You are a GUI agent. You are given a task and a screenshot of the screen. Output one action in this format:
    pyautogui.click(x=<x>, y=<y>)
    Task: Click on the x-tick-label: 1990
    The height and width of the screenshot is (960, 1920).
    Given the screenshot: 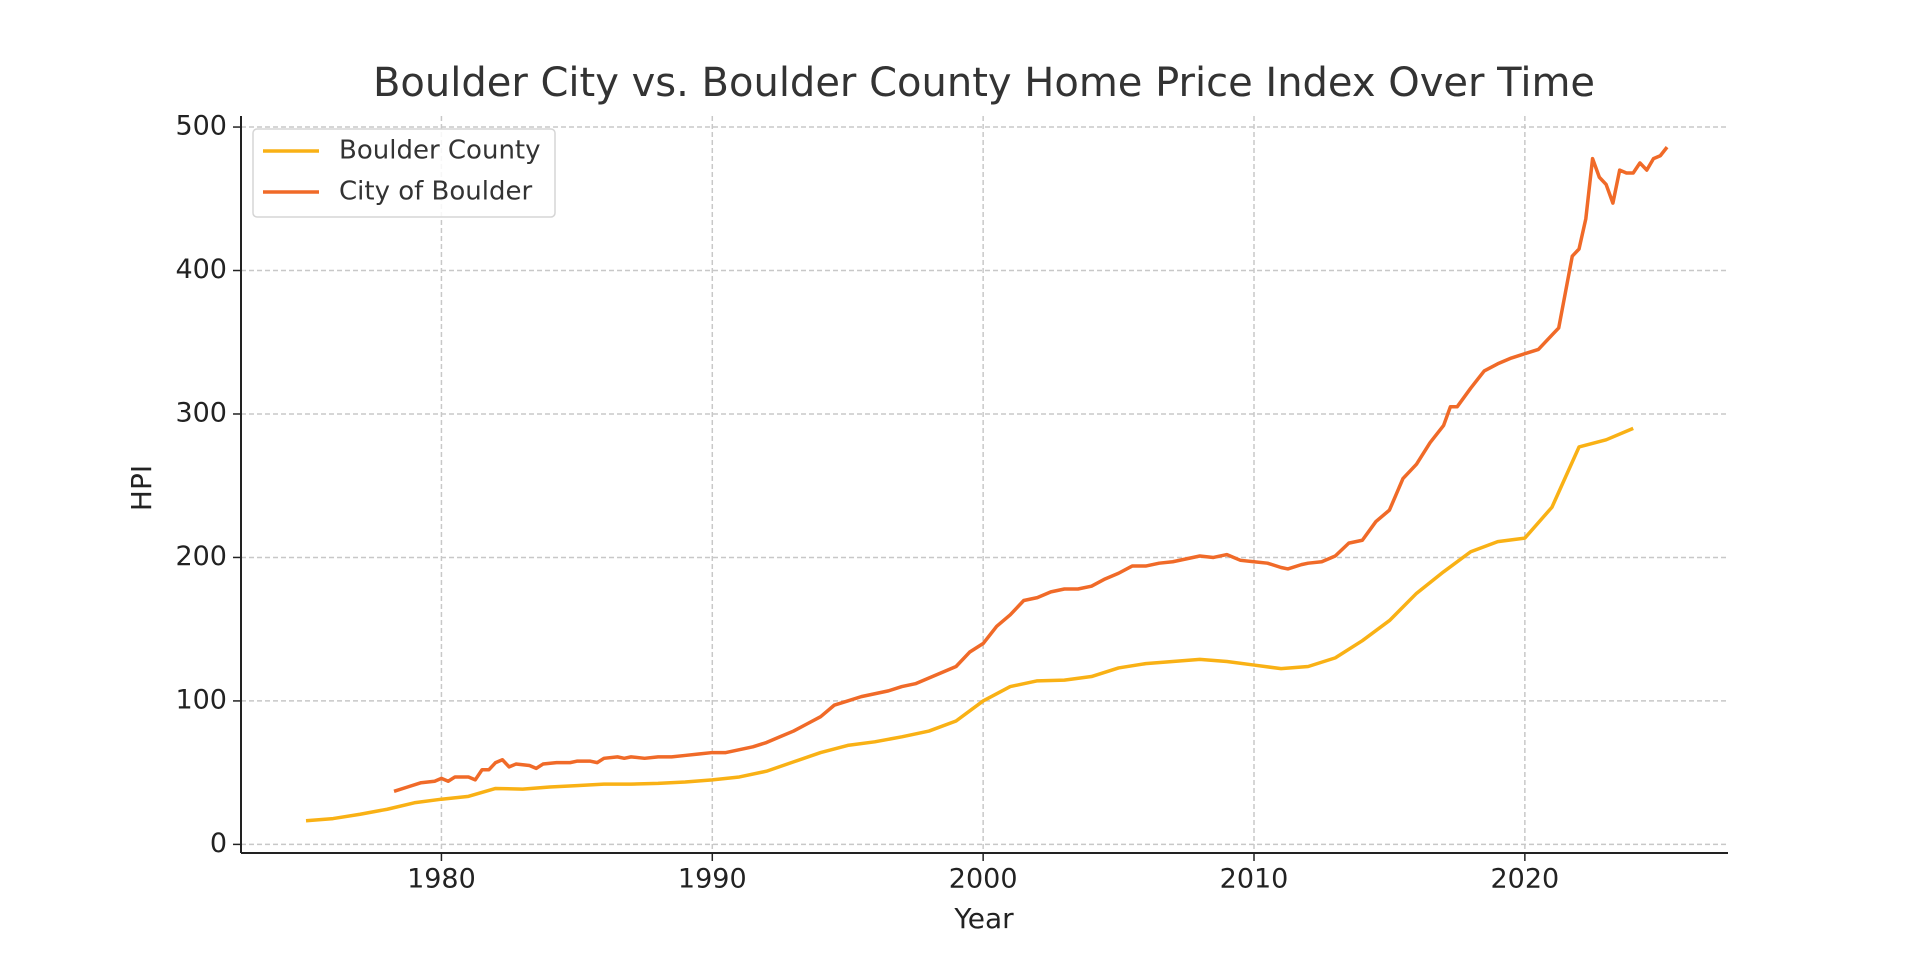 What is the action you would take?
    pyautogui.click(x=712, y=879)
    